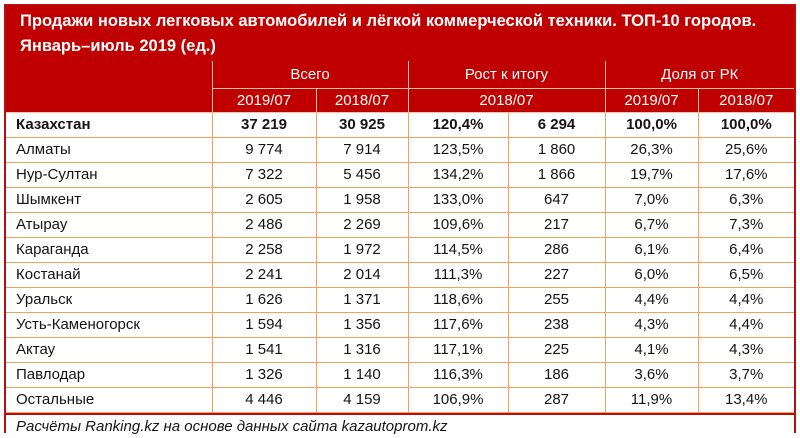 Image resolution: width=800 pixels, height=438 pixels. I want to click on value-cell: 2 258, so click(264, 249).